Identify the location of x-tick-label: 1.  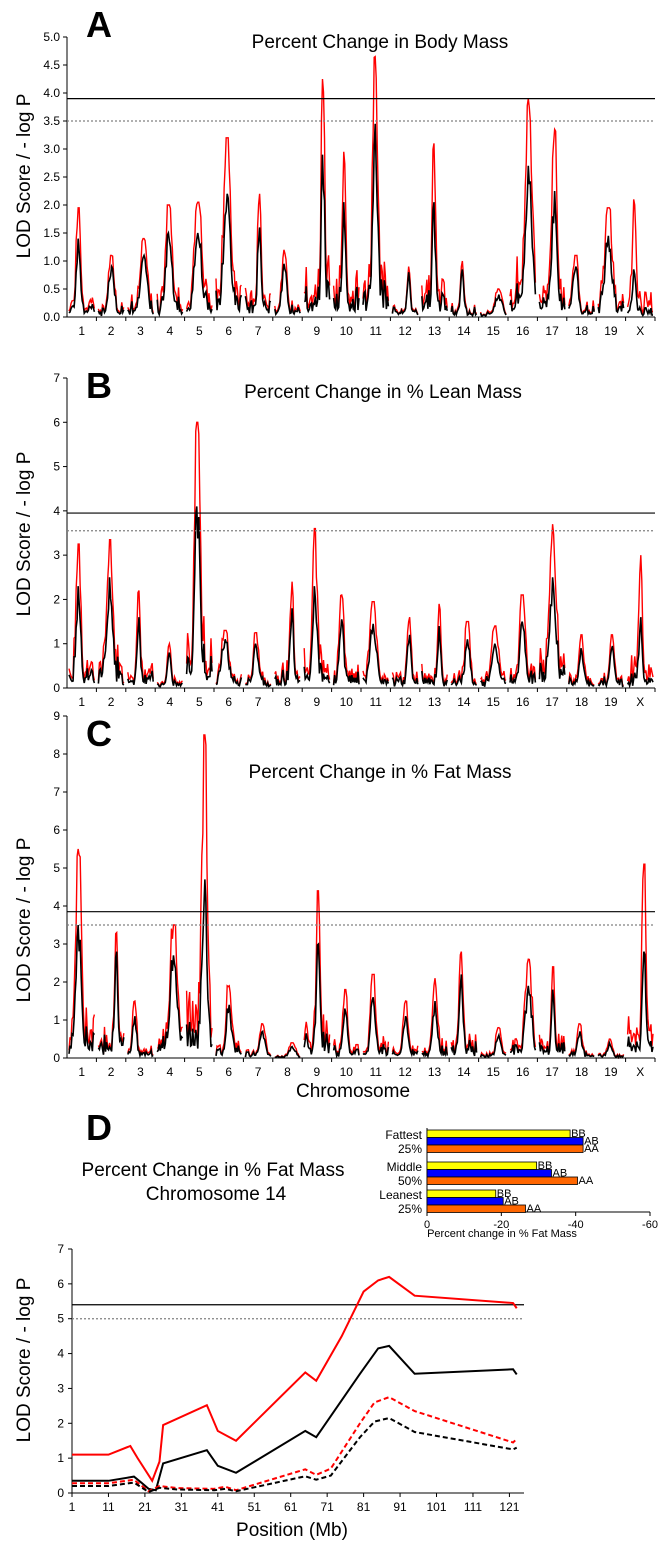
(72, 1507).